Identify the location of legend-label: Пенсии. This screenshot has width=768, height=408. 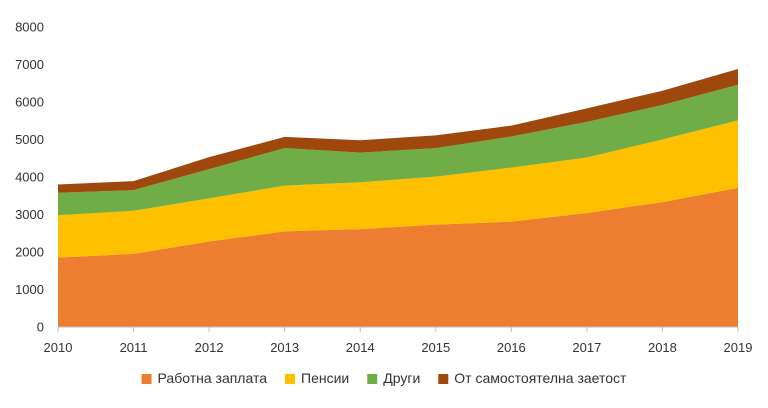
(325, 378).